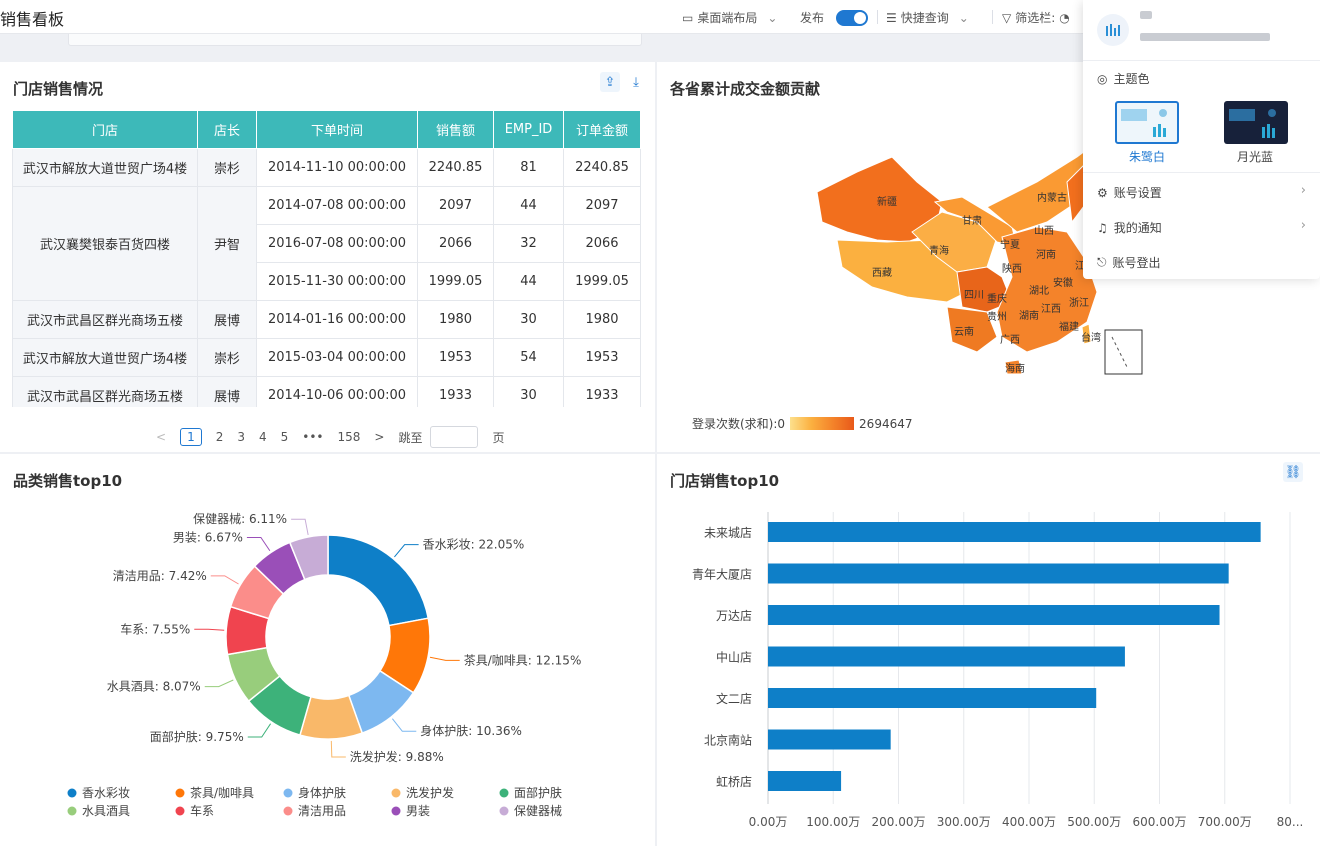 This screenshot has width=1320, height=846. Describe the element at coordinates (1036, 17) in the screenshot. I see `filter-bar-button: ▽ 筛选栏: ◔` at that location.